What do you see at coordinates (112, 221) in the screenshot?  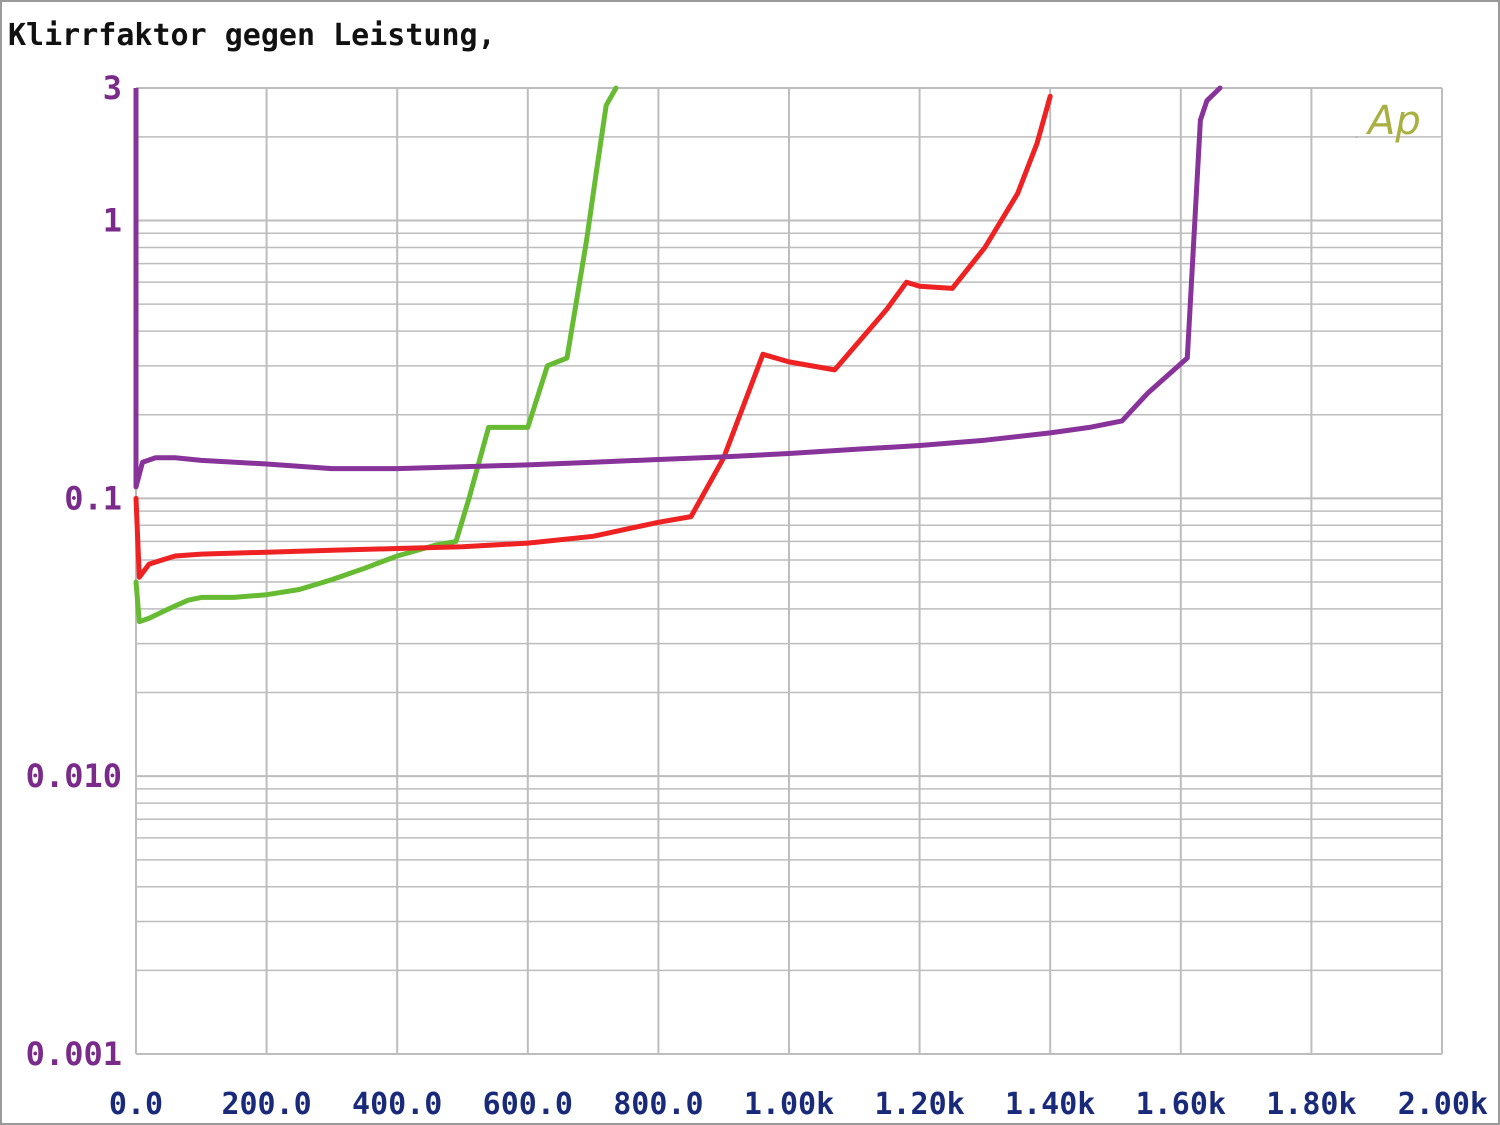 I see `y-tick-label: 1` at bounding box center [112, 221].